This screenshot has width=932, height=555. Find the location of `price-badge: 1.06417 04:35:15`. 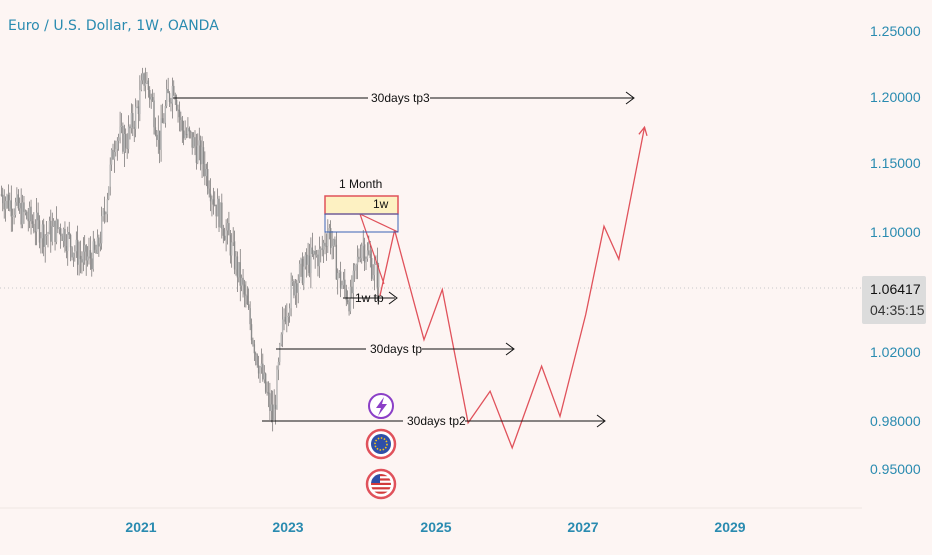

price-badge: 1.06417 04:35:15 is located at coordinates (894, 300).